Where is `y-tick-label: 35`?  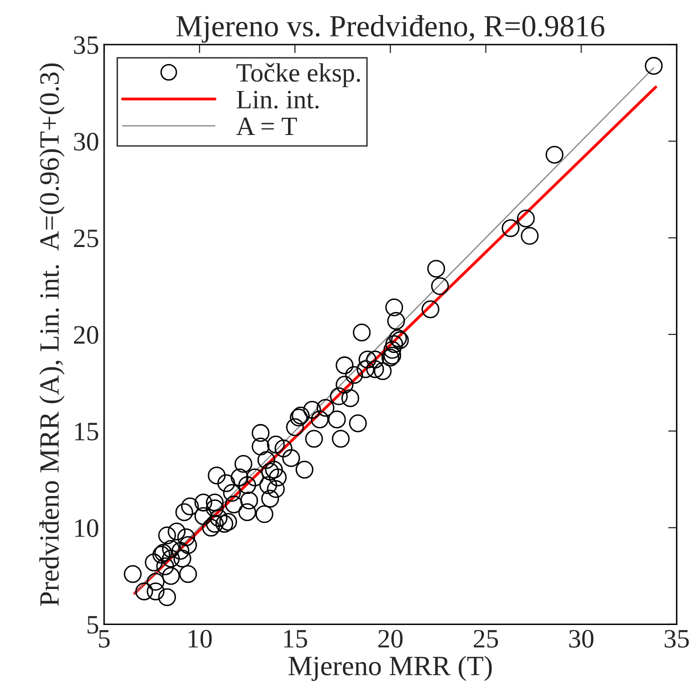 y-tick-label: 35 is located at coordinates (86, 45).